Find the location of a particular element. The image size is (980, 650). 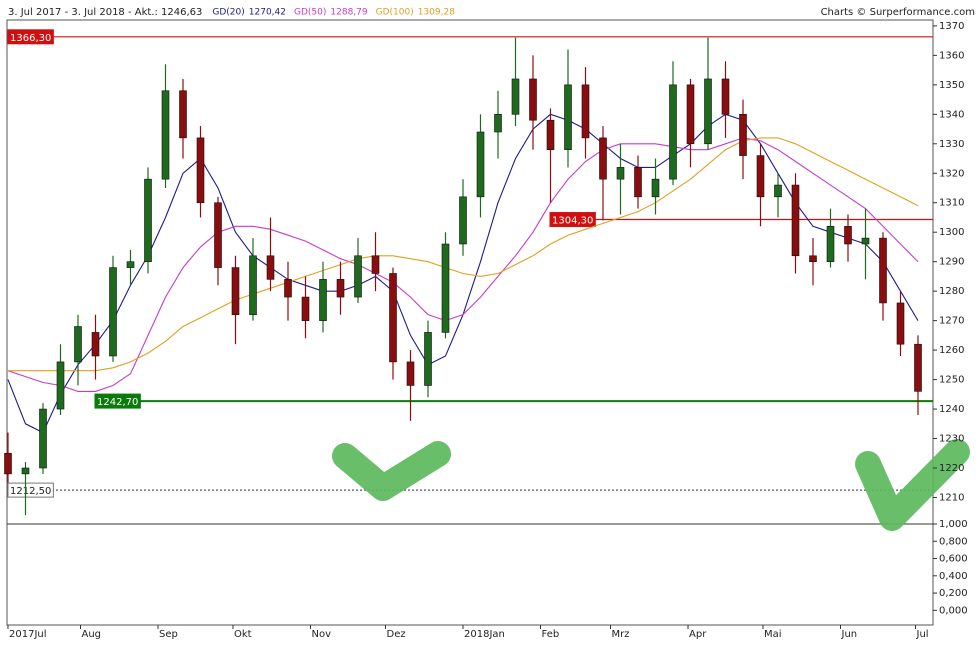

y-tick-label: 0,800 is located at coordinates (953, 541).